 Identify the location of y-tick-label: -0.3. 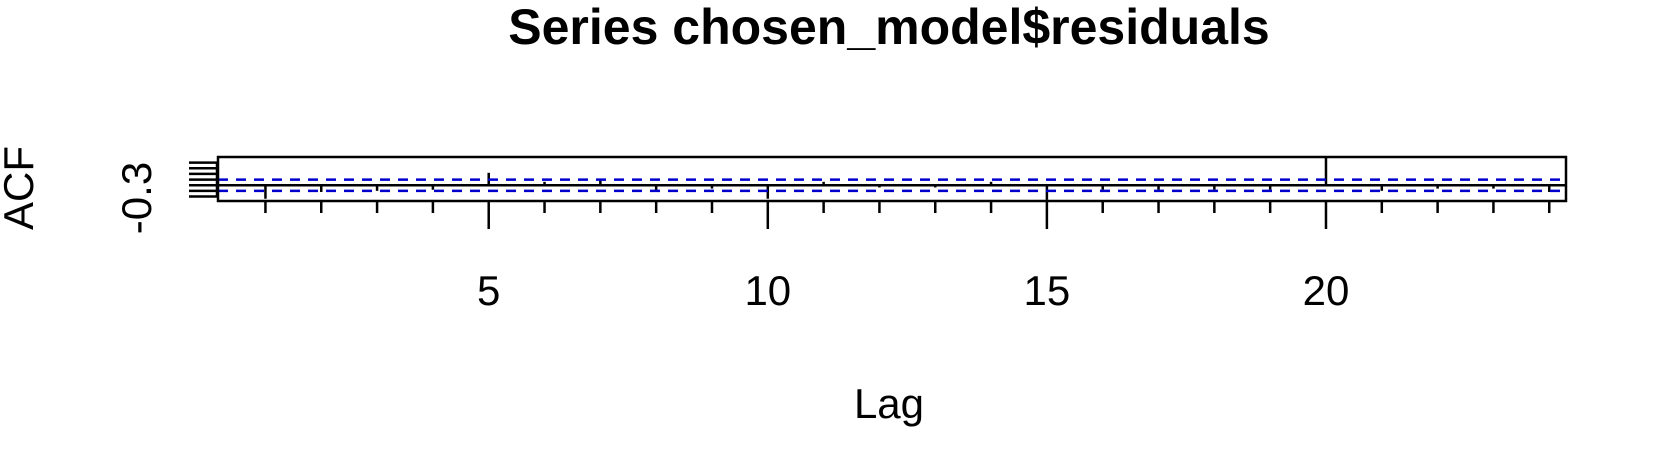
(136, 198).